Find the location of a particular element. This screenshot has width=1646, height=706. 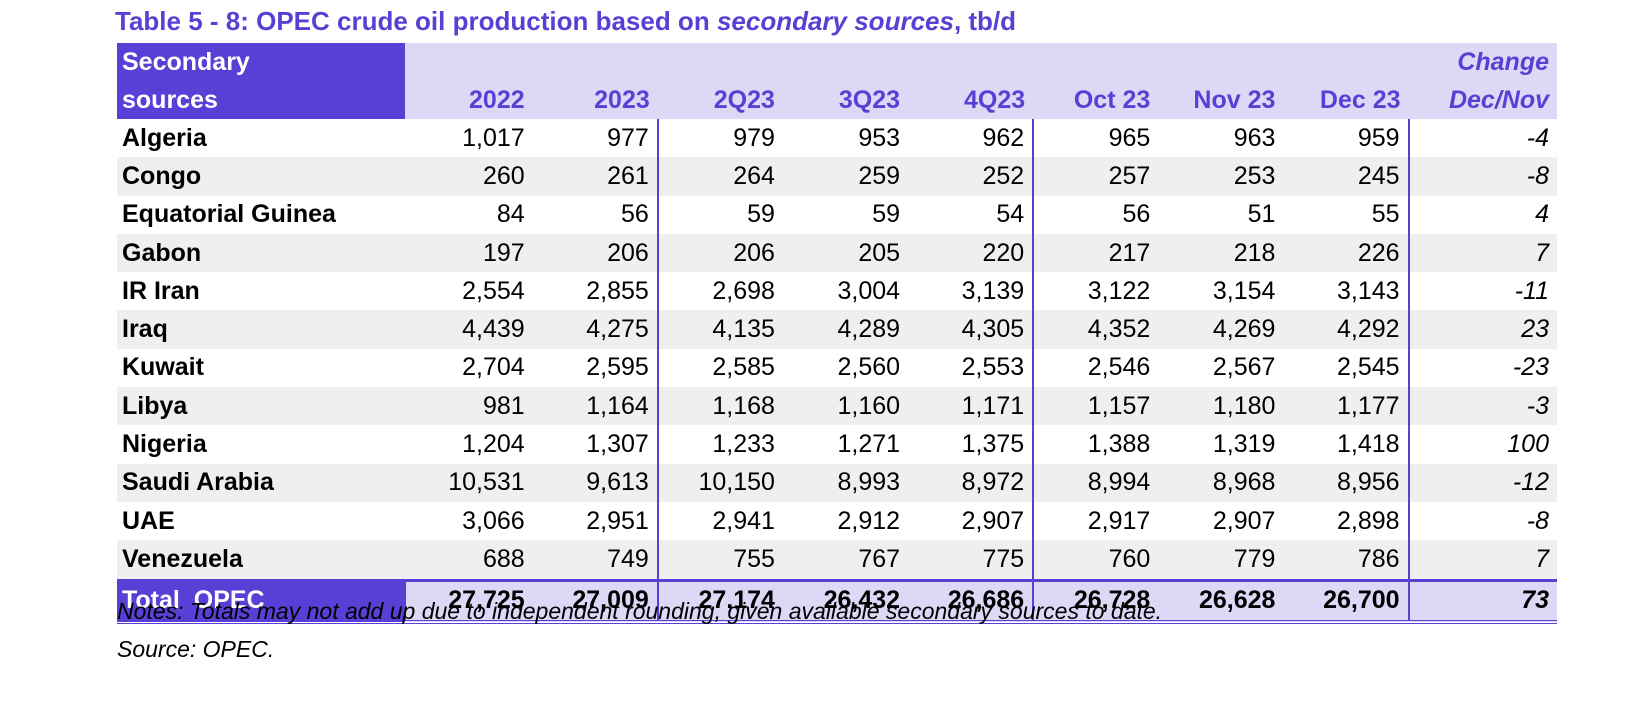

table-row: Gabon 197 206 206 205 220 217 218 226 7 is located at coordinates (837, 253).